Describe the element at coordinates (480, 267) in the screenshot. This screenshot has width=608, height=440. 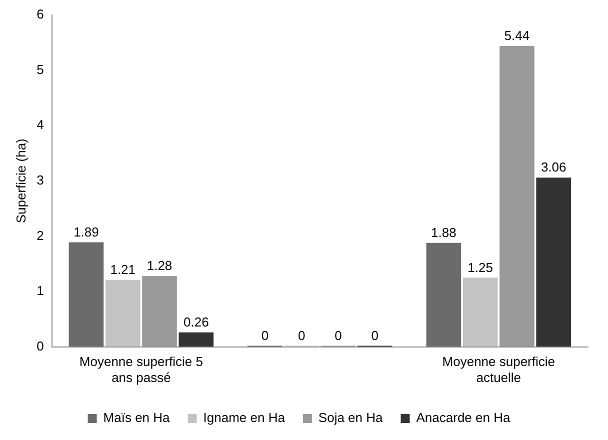
I see `data-label: 1.25` at that location.